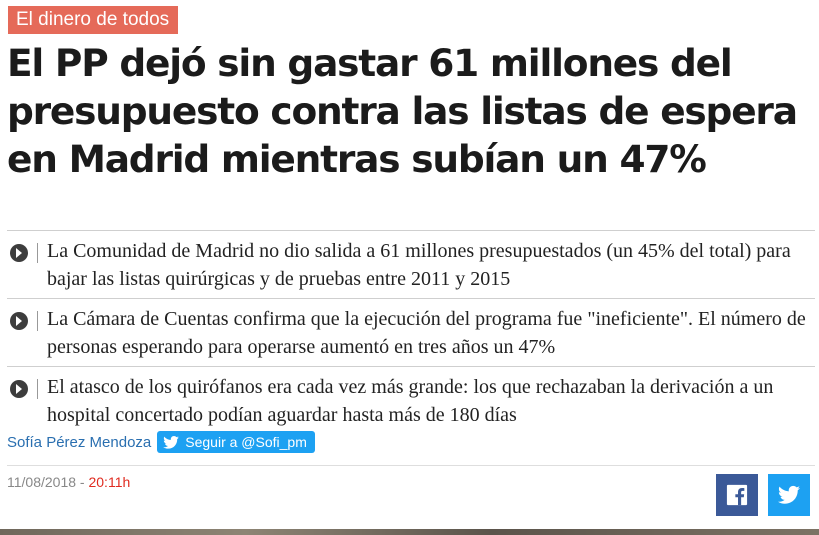 The image size is (819, 535). I want to click on twitter-share-button, so click(789, 495).